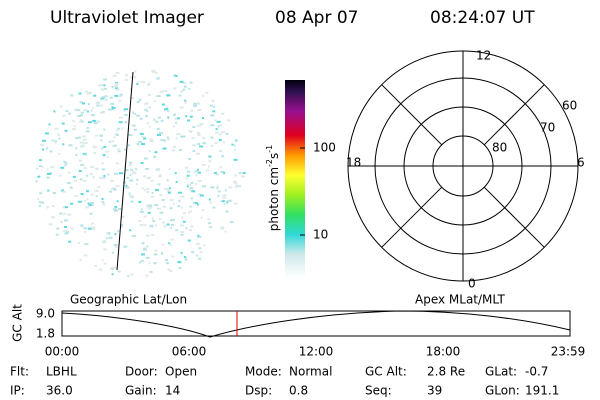  I want to click on colorbar-unit: photon cm-2s-1, so click(273, 188).